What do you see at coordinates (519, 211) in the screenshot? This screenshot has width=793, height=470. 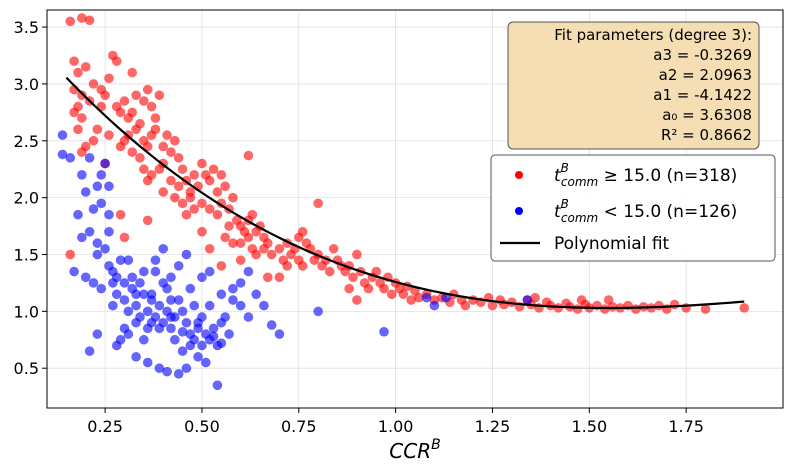 I see `legend-marker-blue` at bounding box center [519, 211].